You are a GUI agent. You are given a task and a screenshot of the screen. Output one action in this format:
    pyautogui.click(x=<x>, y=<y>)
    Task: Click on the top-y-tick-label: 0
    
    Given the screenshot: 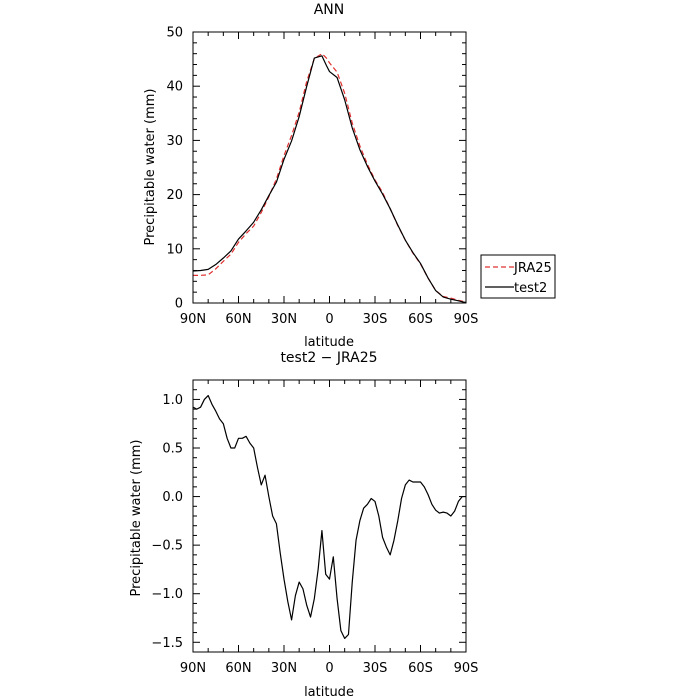 What is the action you would take?
    pyautogui.click(x=179, y=304)
    